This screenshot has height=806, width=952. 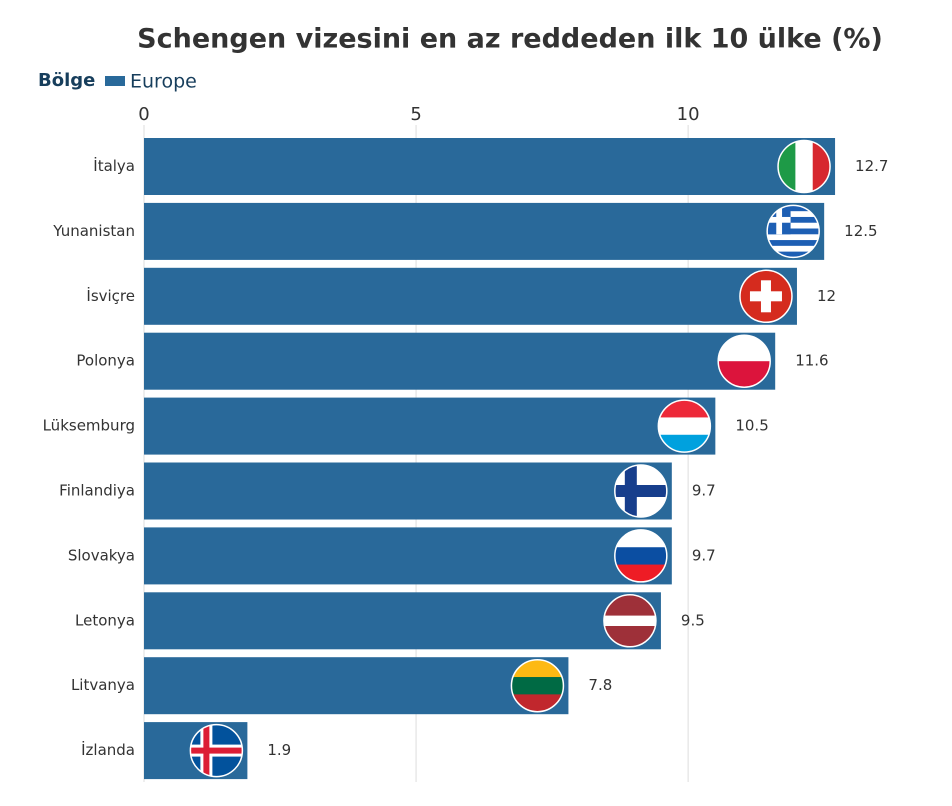 I want to click on y-tick-label: Yunanistan, so click(x=93, y=231).